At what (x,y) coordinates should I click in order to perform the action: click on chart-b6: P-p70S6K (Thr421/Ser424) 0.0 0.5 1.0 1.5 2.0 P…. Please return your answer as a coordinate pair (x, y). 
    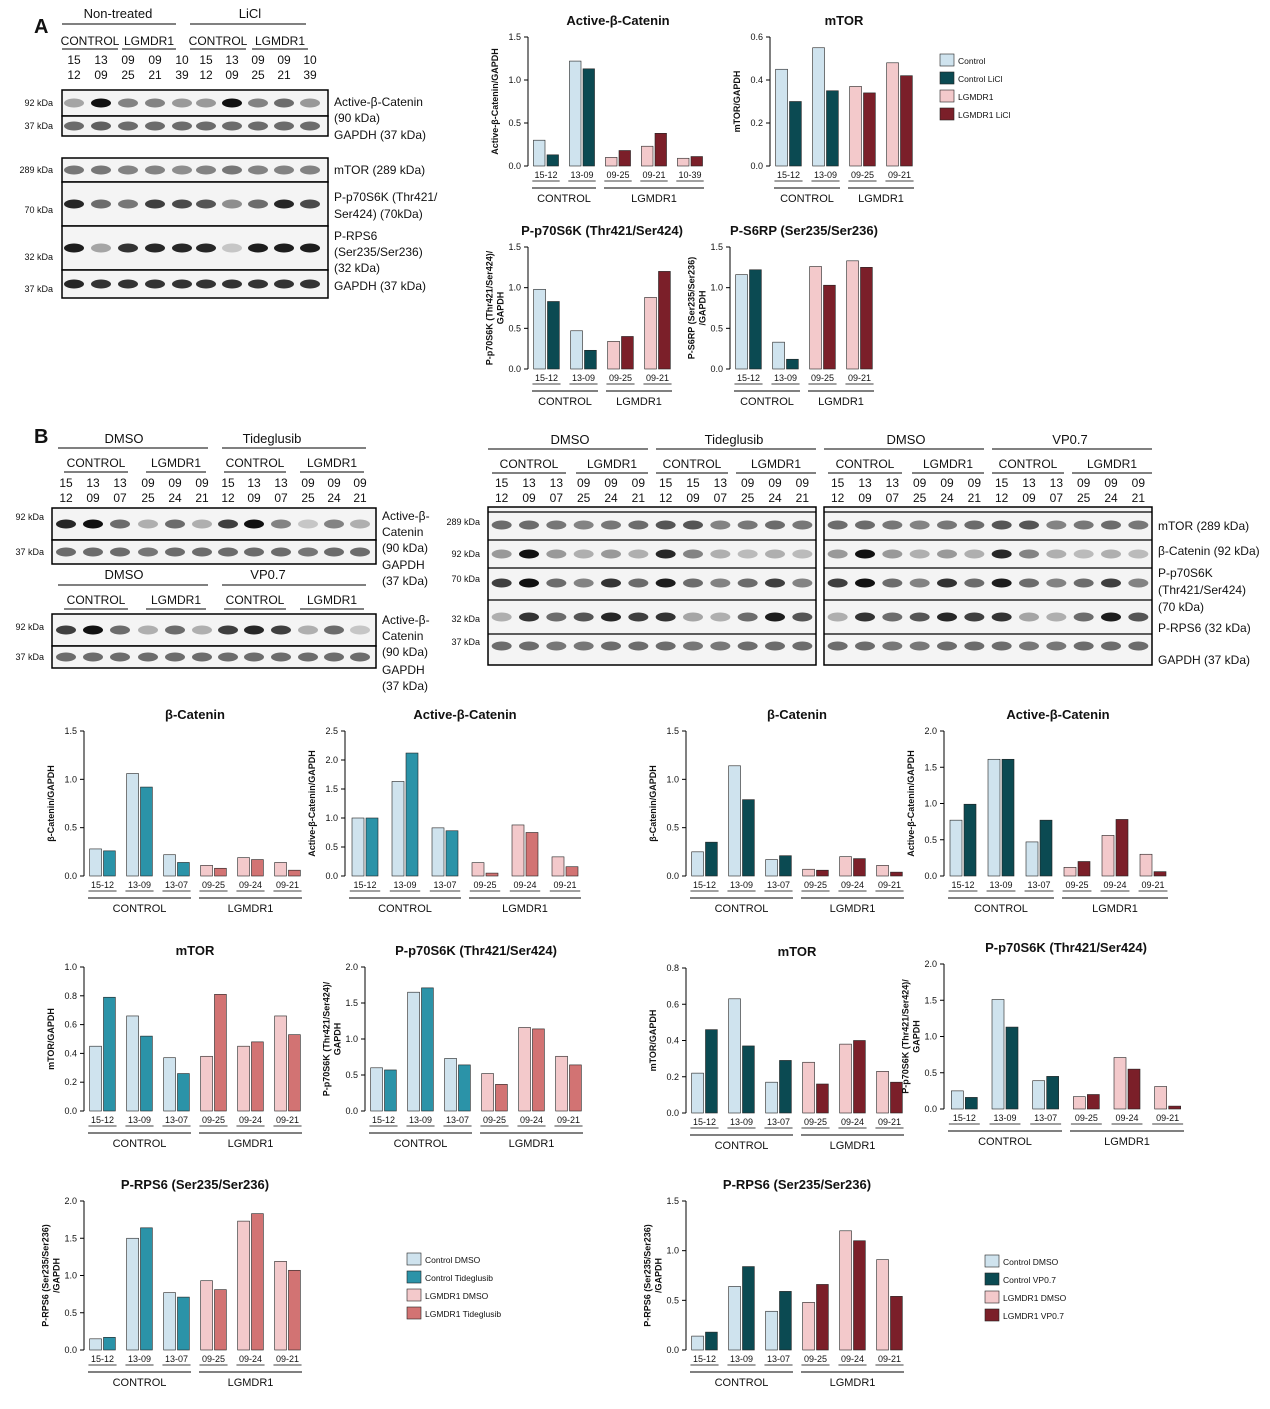
    Looking at the image, I should click on (452, 1046).